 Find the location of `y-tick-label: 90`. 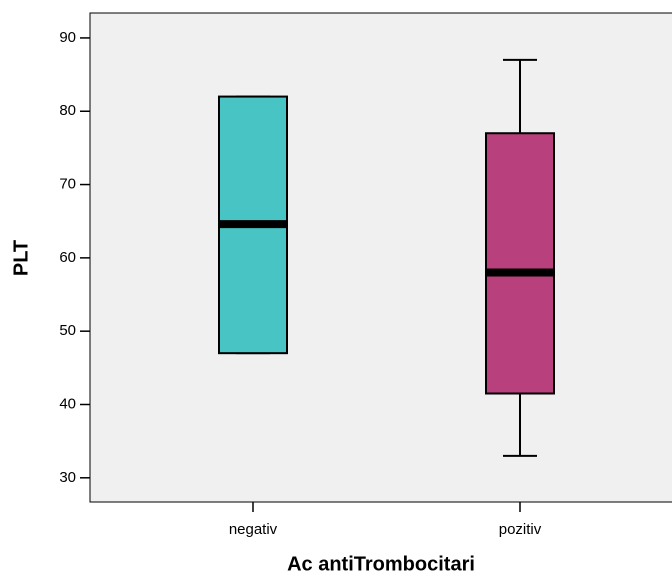

y-tick-label: 90 is located at coordinates (67, 37).